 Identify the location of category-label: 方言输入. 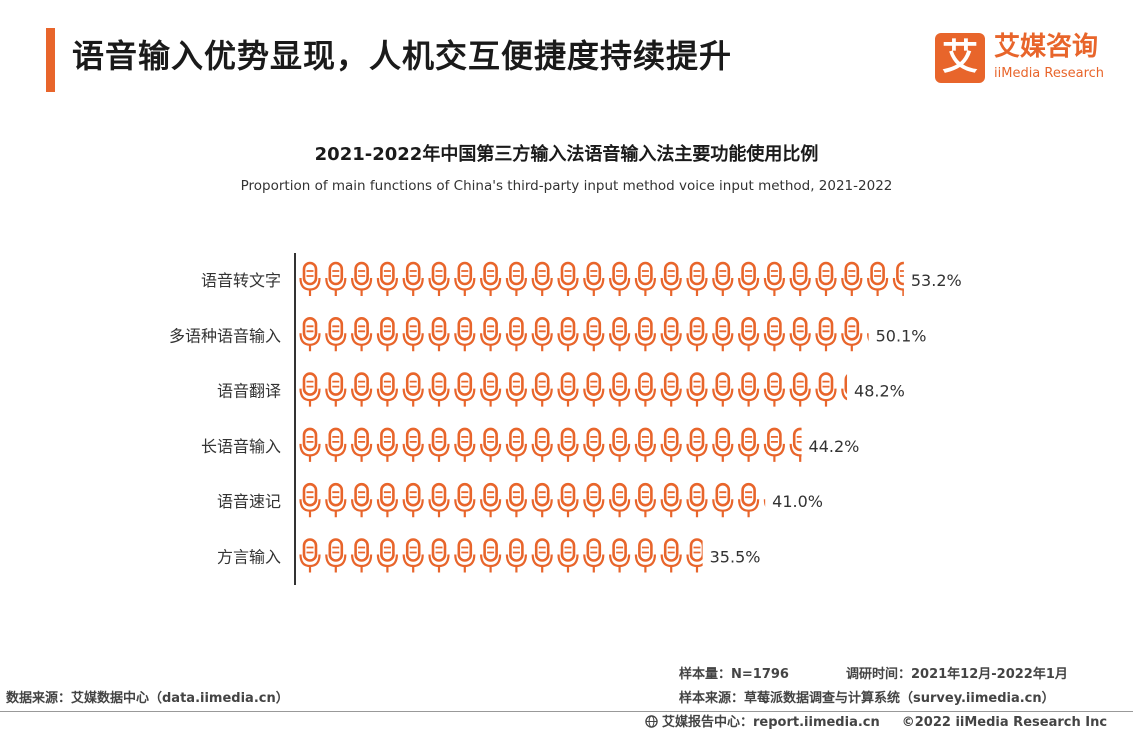
(249, 557).